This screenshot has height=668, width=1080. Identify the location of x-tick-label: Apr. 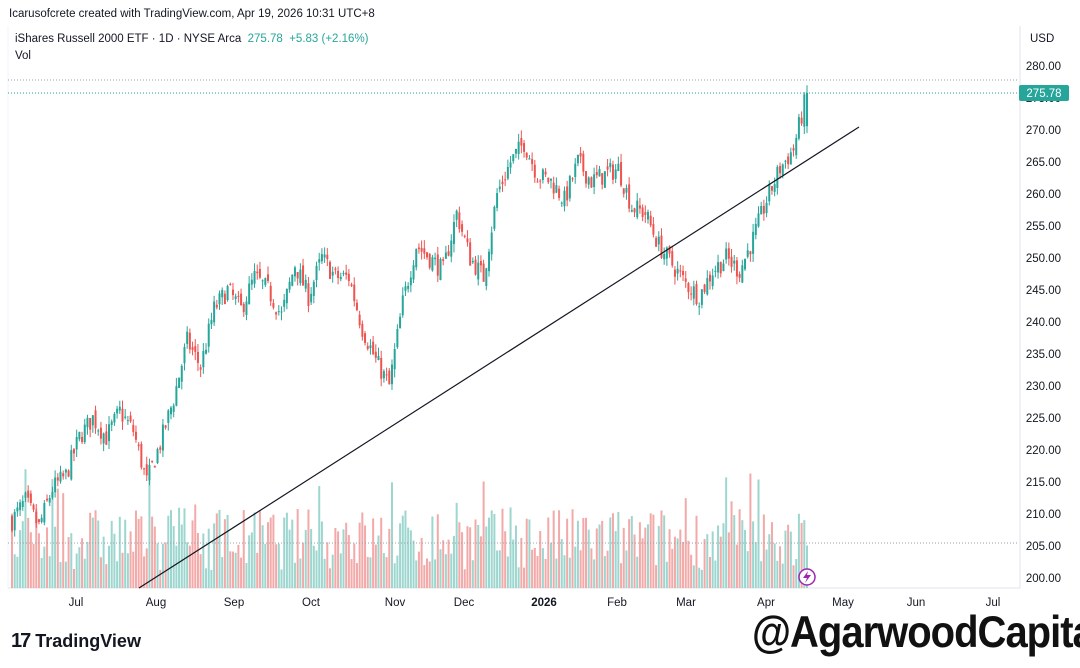
(766, 603).